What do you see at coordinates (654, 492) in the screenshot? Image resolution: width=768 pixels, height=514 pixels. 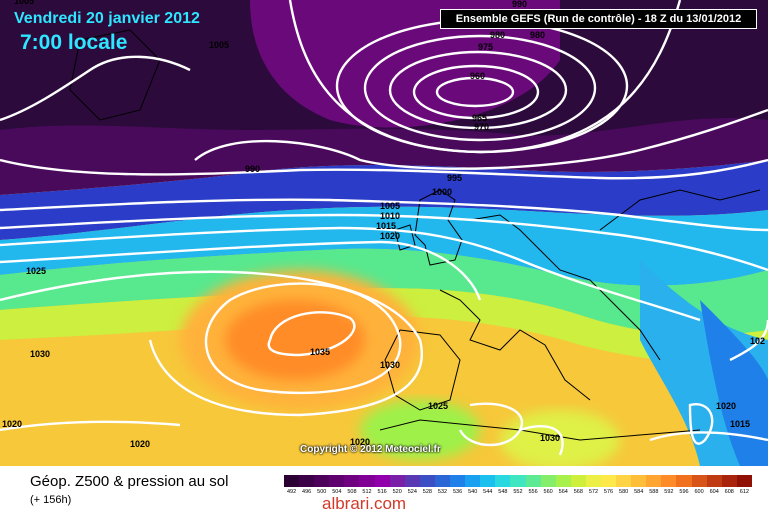 I see `legend-level-label: 588` at bounding box center [654, 492].